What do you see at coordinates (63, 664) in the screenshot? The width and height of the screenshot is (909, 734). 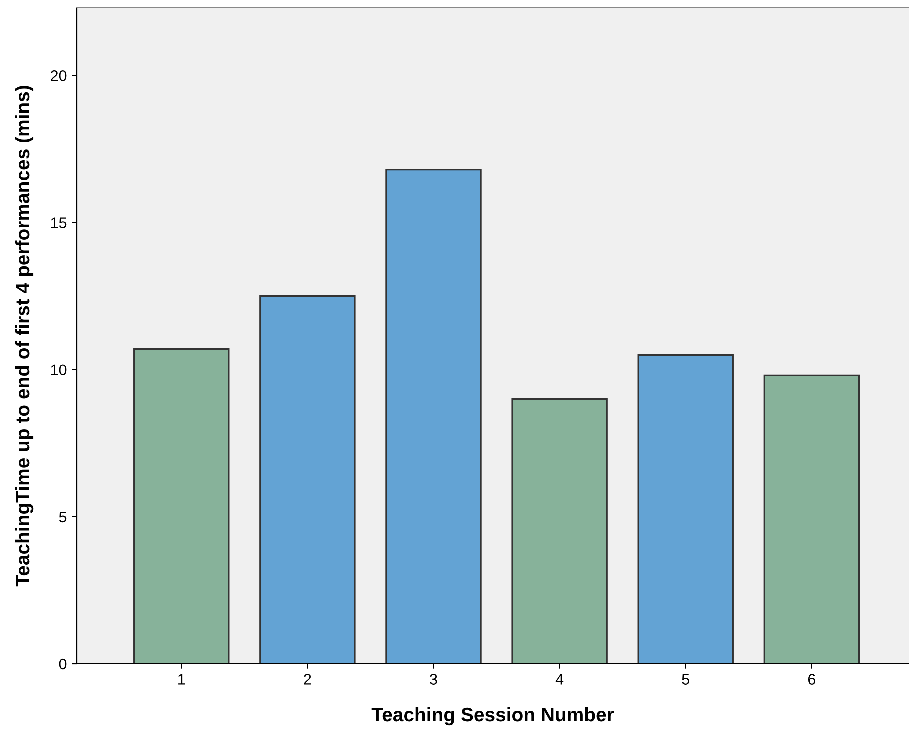 I see `y-tick-label: 0` at bounding box center [63, 664].